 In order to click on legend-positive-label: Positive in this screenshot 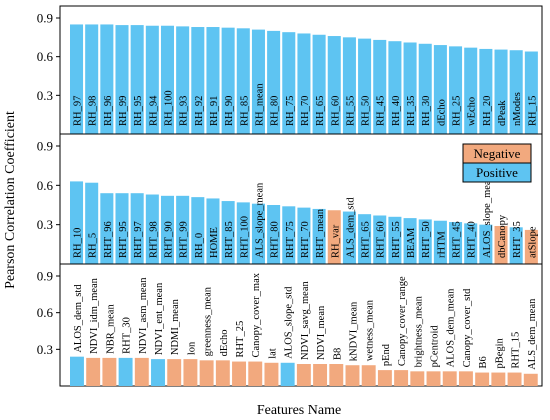, I will do `click(497, 172)`.